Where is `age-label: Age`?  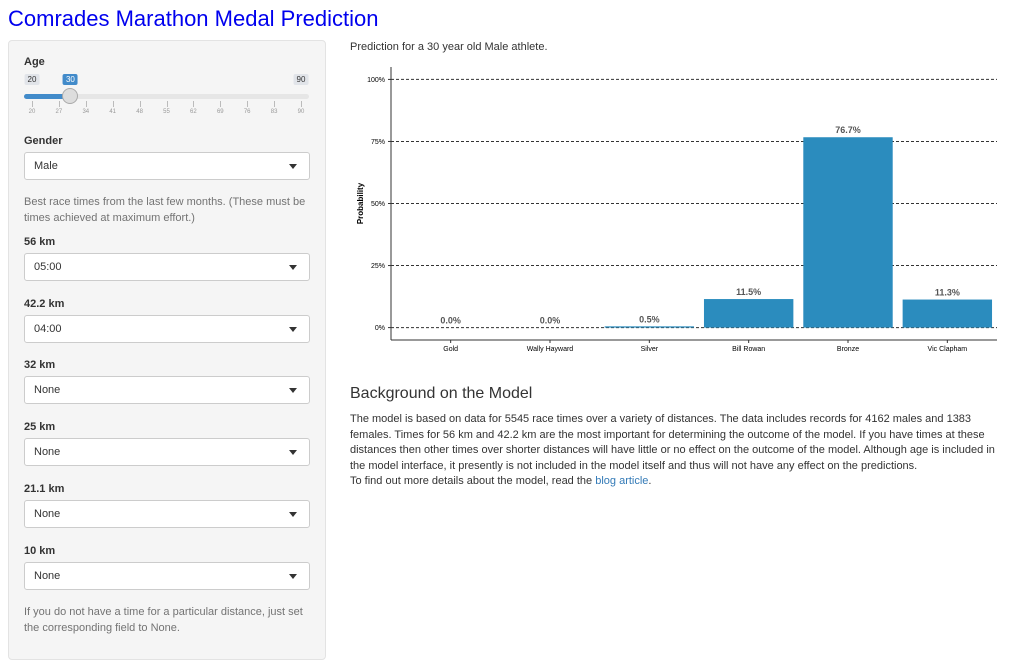
age-label: Age is located at coordinates (34, 62).